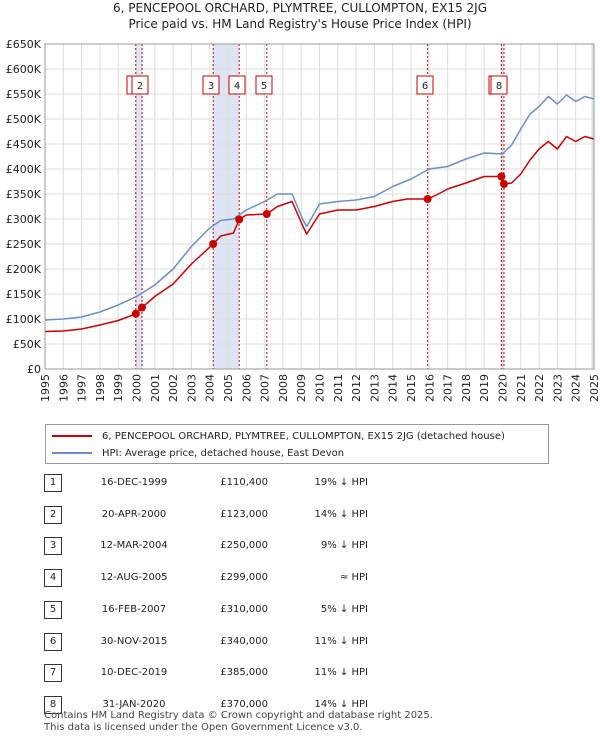 The height and width of the screenshot is (740, 600). Describe the element at coordinates (118, 388) in the screenshot. I see `x-tick-label: 1999` at that location.